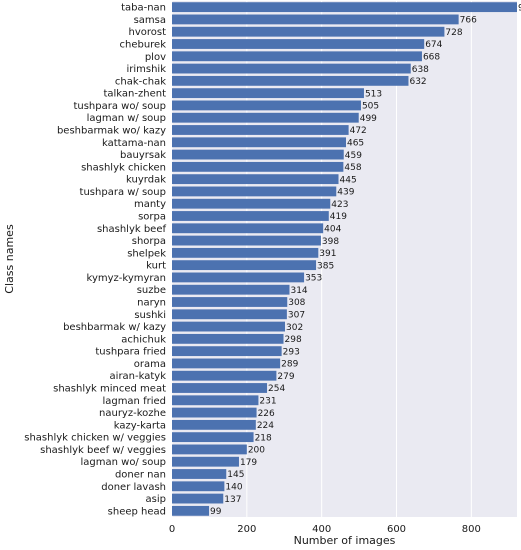 The image size is (521, 550). What do you see at coordinates (138, 376) in the screenshot?
I see `category-label: airan-katyk` at bounding box center [138, 376].